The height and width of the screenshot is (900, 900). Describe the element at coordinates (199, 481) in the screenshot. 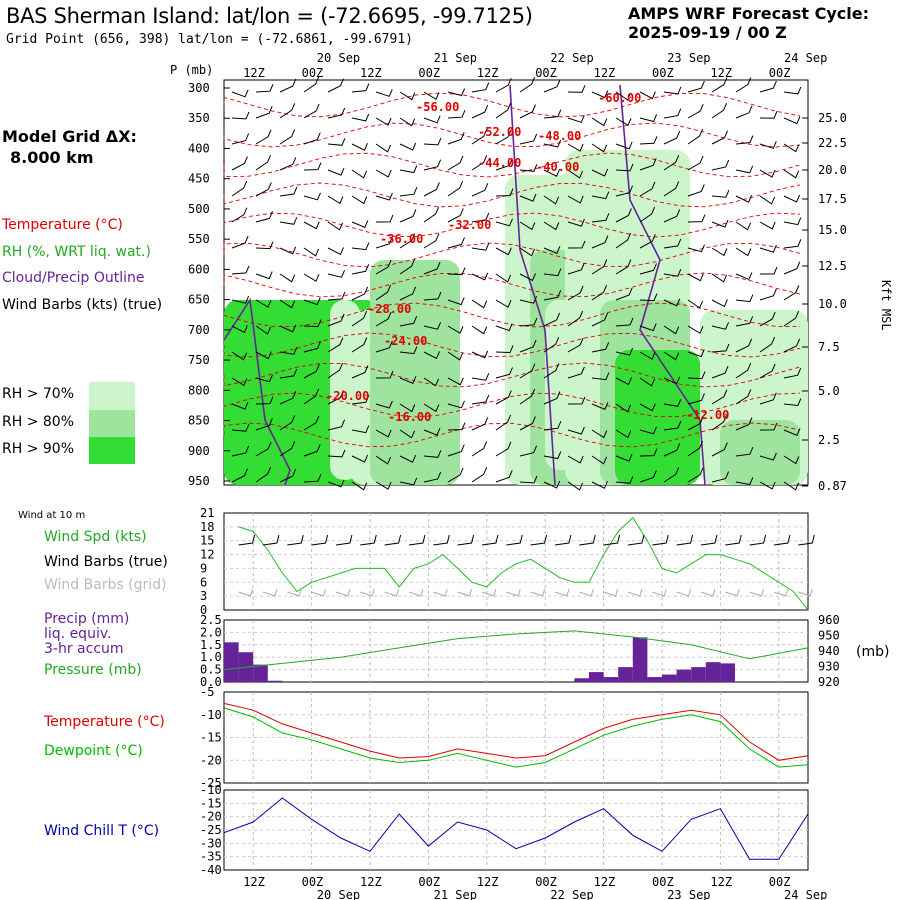

I see `pressure-tick-label: 950` at that location.